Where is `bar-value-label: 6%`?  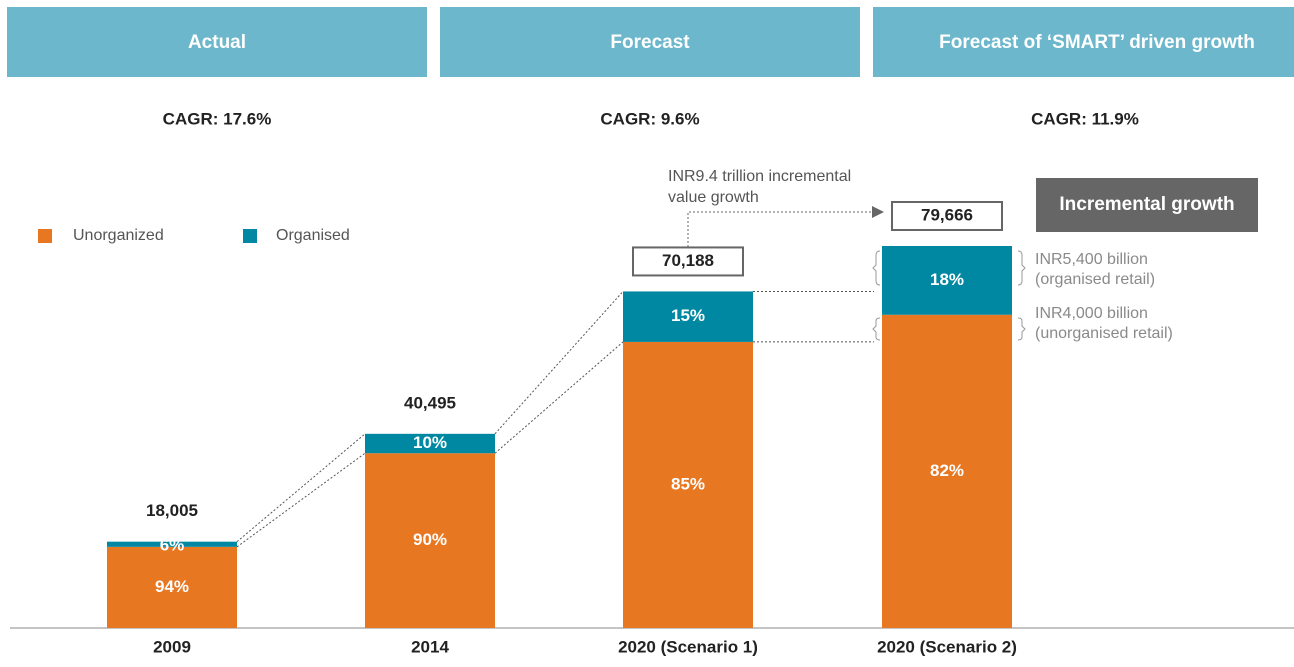 bar-value-label: 6% is located at coordinates (172, 545).